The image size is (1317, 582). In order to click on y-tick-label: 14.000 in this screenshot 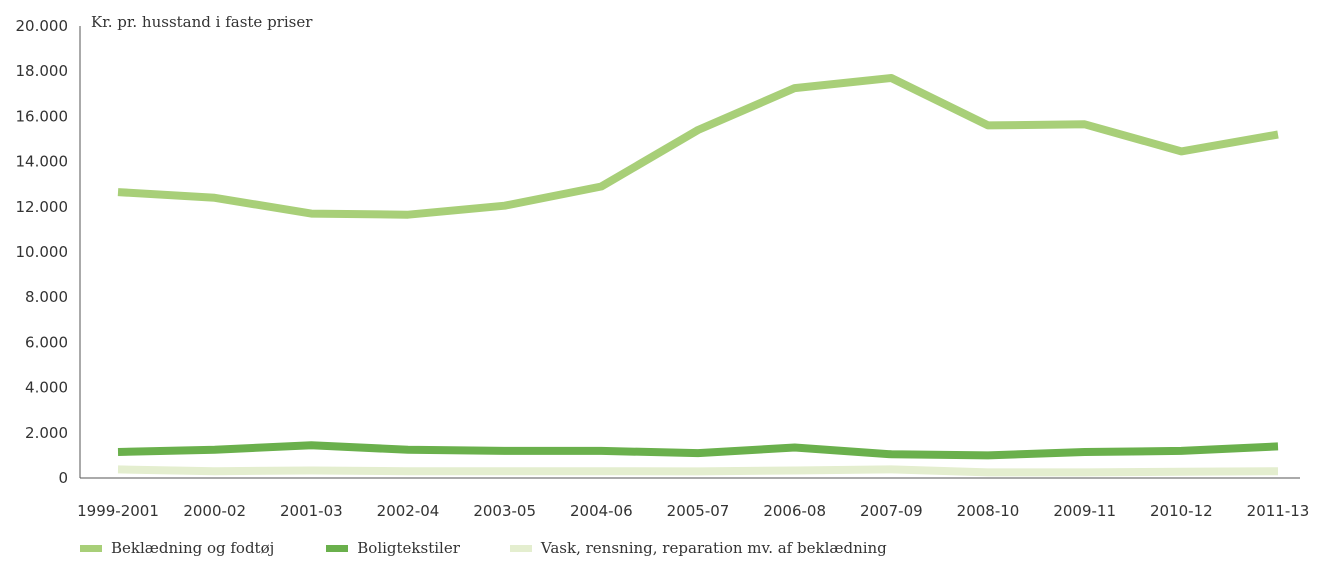, I will do `click(42, 162)`.